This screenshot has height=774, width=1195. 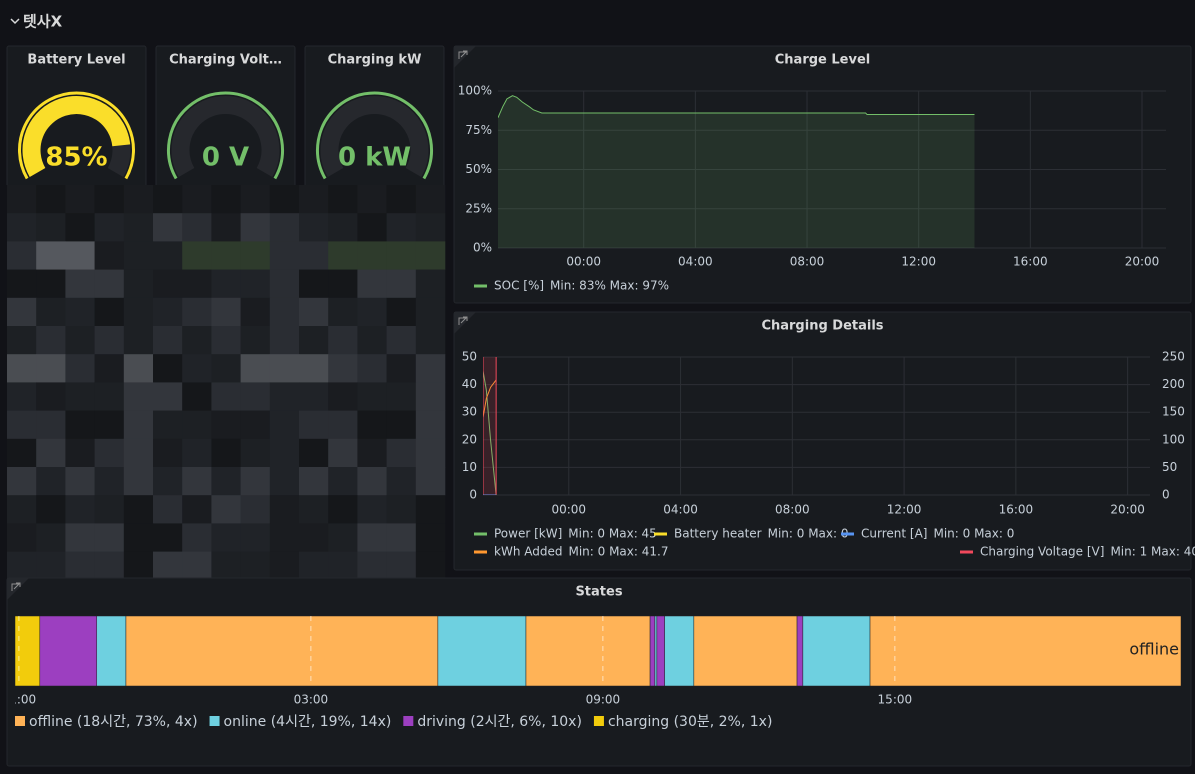 What do you see at coordinates (894, 534) in the screenshot?
I see `legend-name: Current [A]` at bounding box center [894, 534].